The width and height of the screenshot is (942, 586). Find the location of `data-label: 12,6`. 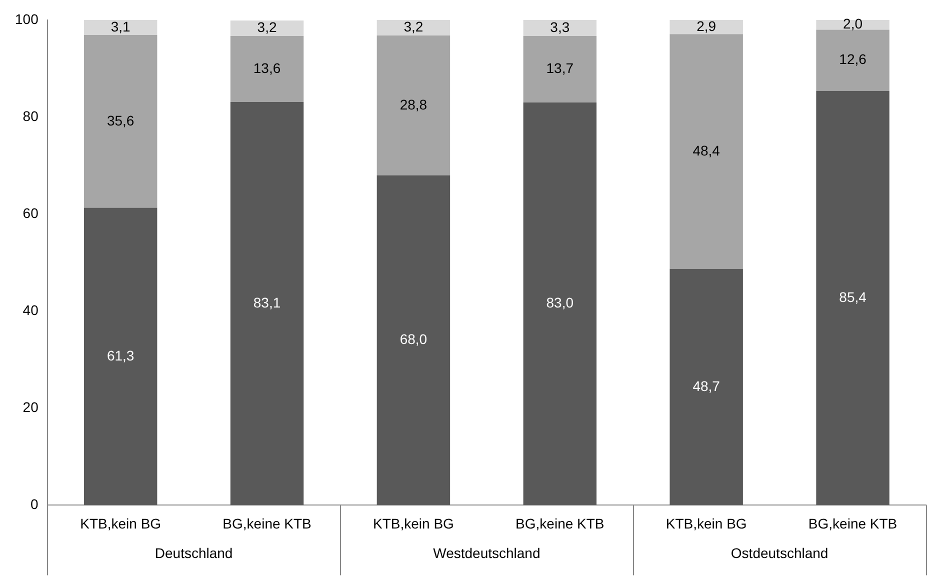

data-label: 12,6 is located at coordinates (853, 59).